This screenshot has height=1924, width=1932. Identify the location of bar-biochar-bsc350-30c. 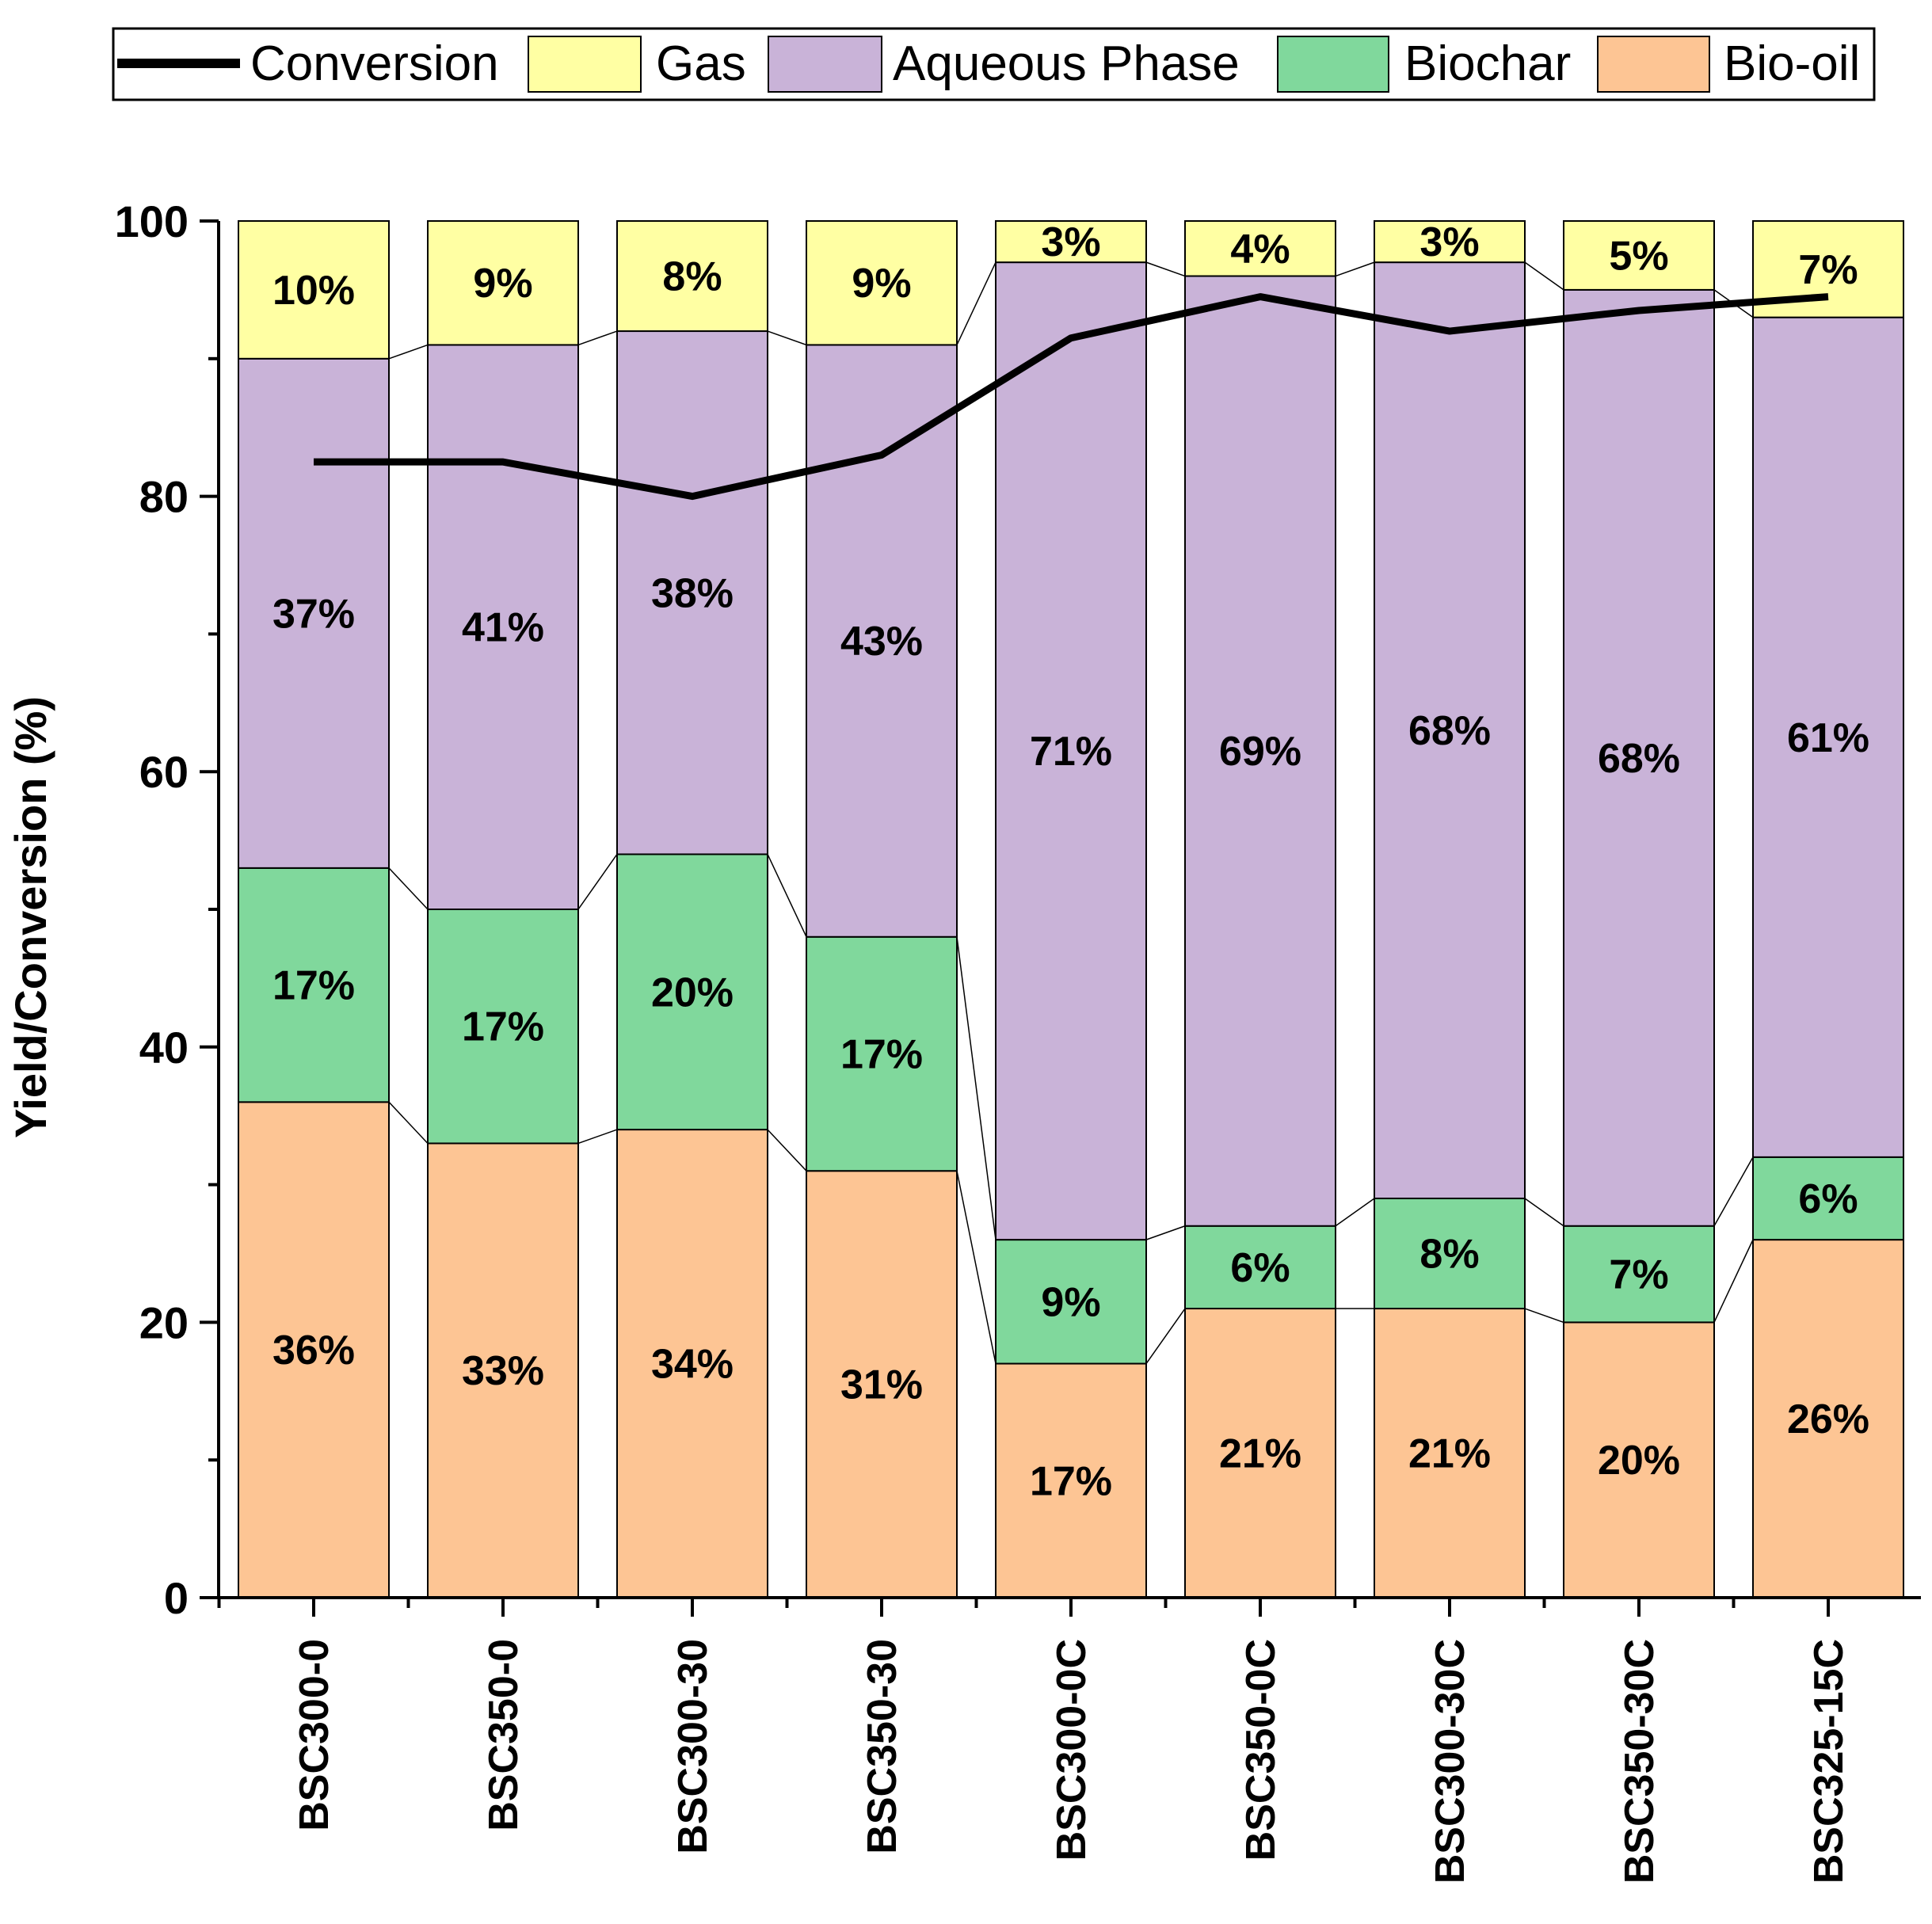
(1639, 1274).